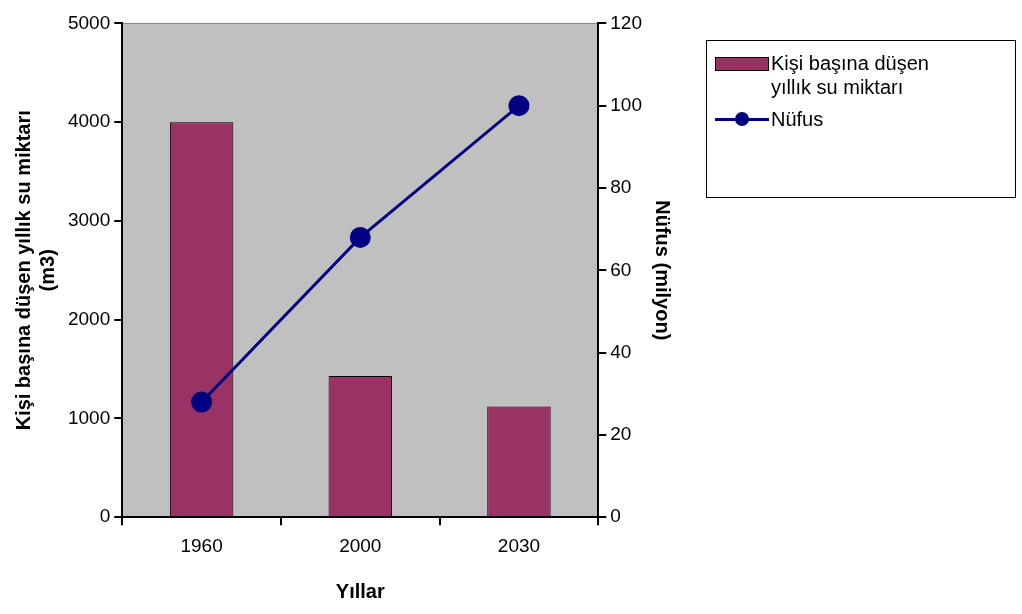  I want to click on y-tick-label: 2000, so click(89, 318).